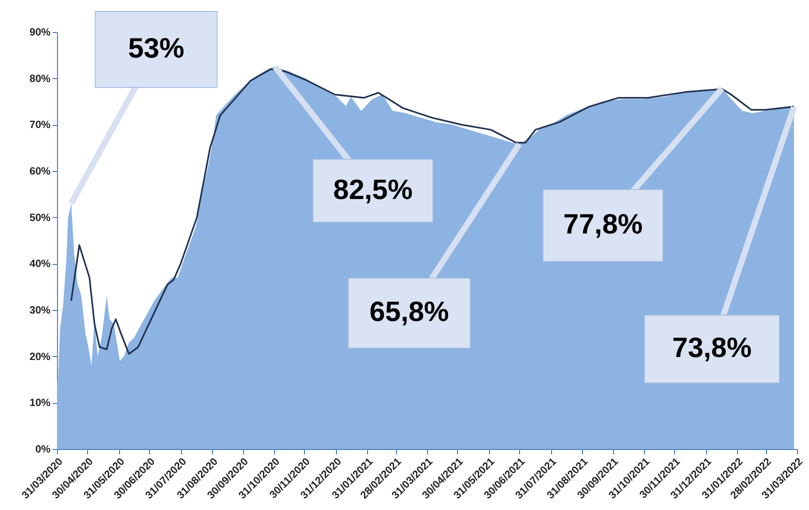  I want to click on y-tick-label: 30%, so click(40, 310).